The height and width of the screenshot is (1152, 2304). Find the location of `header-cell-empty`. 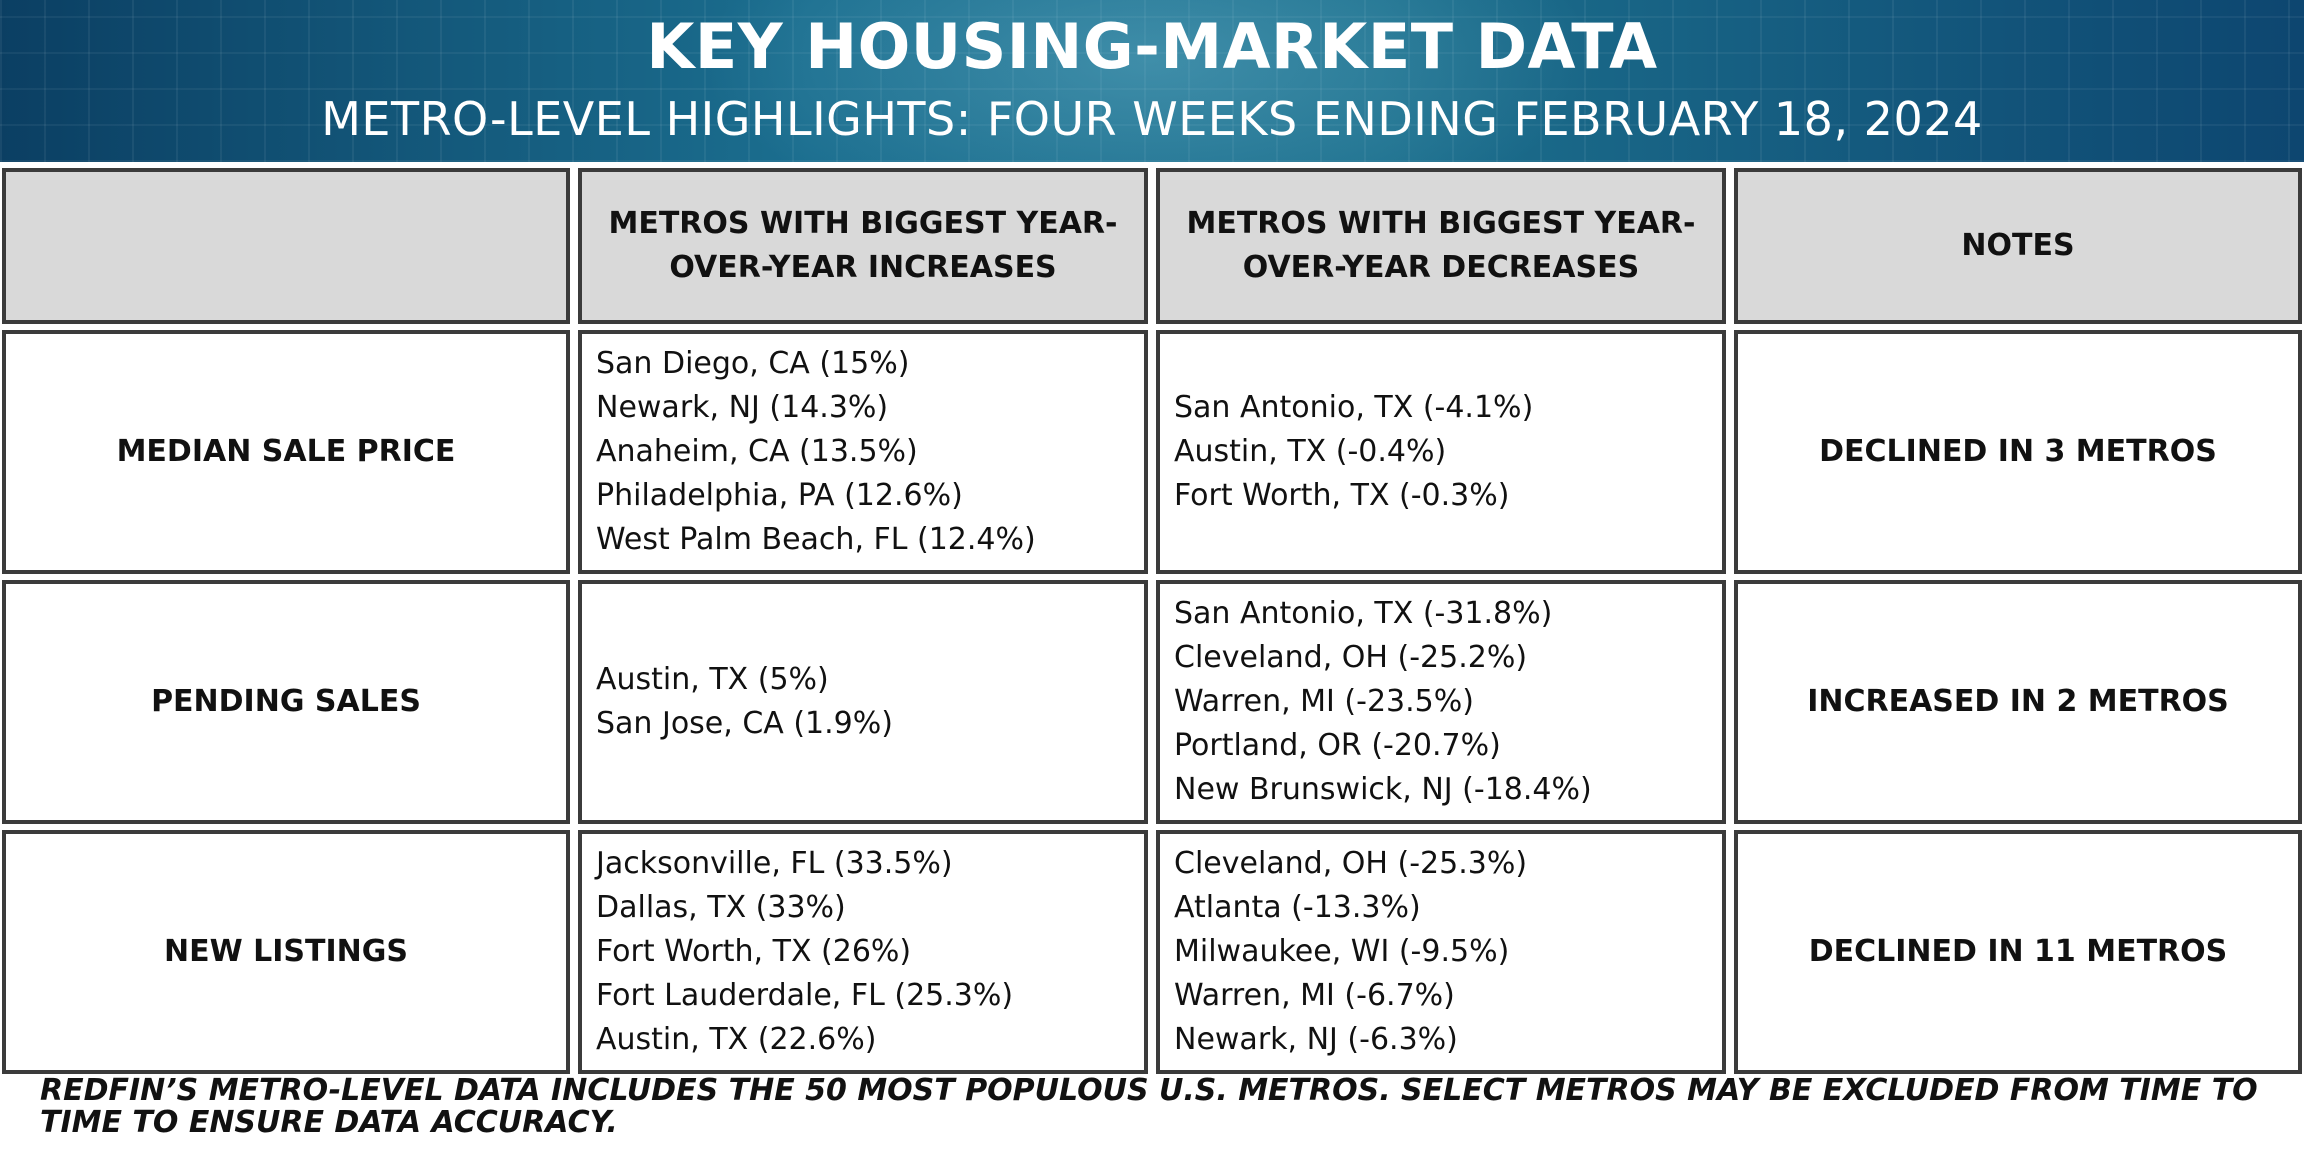

header-cell-empty is located at coordinates (286, 246).